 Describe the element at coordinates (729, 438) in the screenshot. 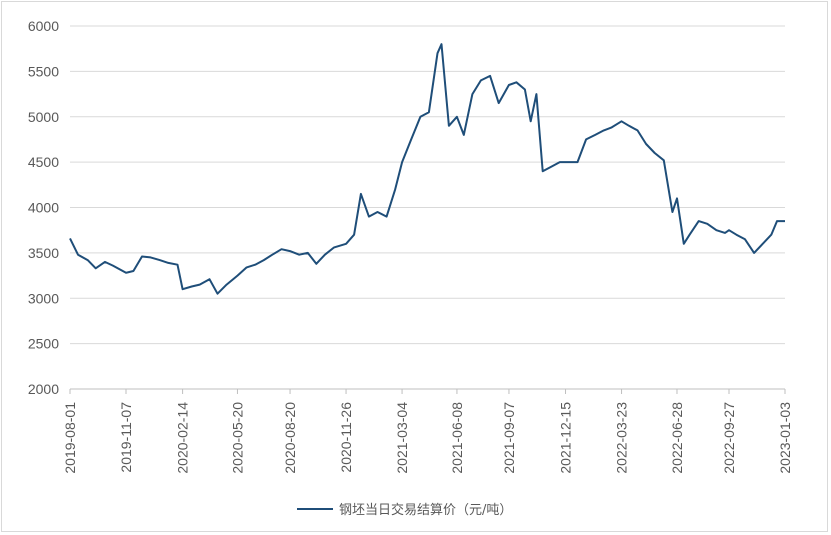

I see `x-tick-label: 2022-09-27` at that location.